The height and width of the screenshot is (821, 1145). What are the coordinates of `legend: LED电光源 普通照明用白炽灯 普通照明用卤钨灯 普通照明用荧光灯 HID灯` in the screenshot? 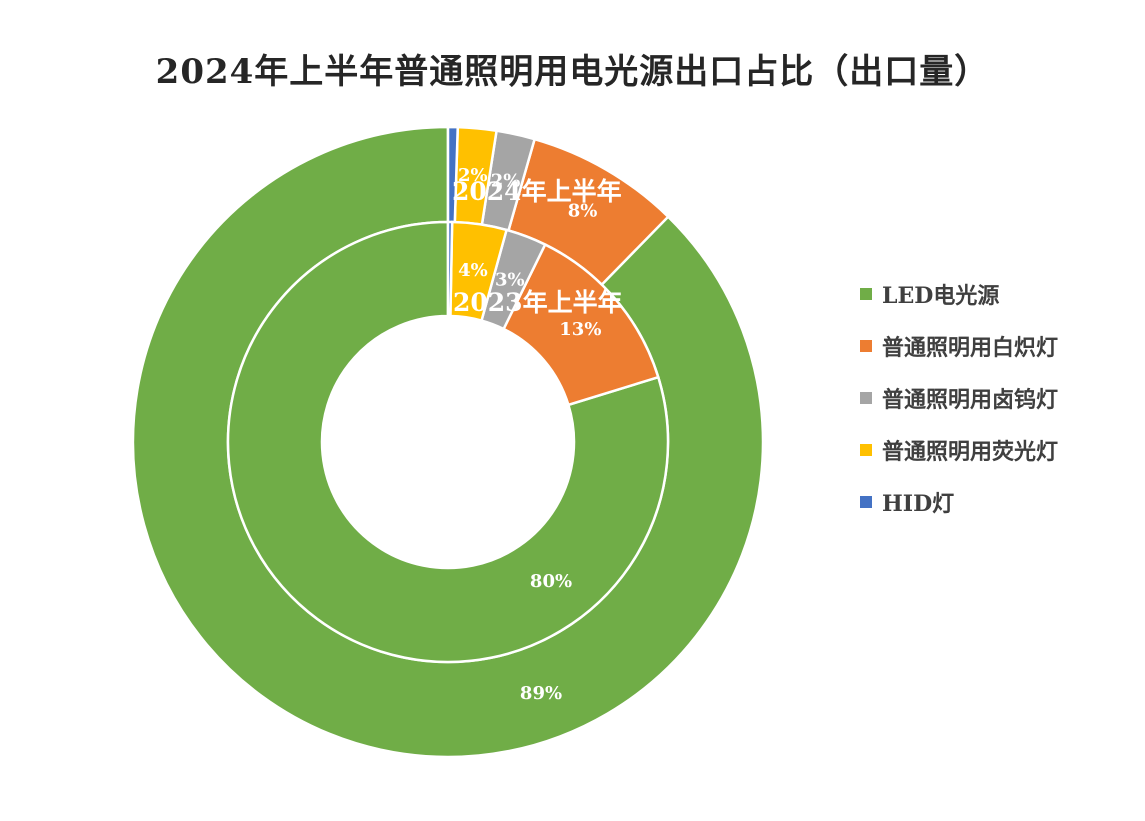 It's located at (959, 398).